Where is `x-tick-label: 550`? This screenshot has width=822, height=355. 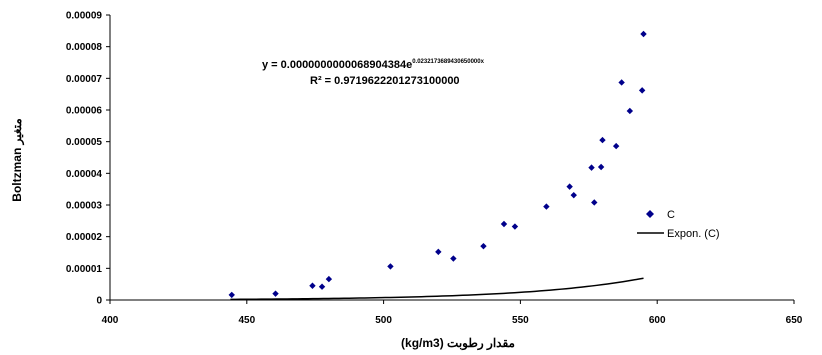
x-tick-label: 550 is located at coordinates (520, 320).